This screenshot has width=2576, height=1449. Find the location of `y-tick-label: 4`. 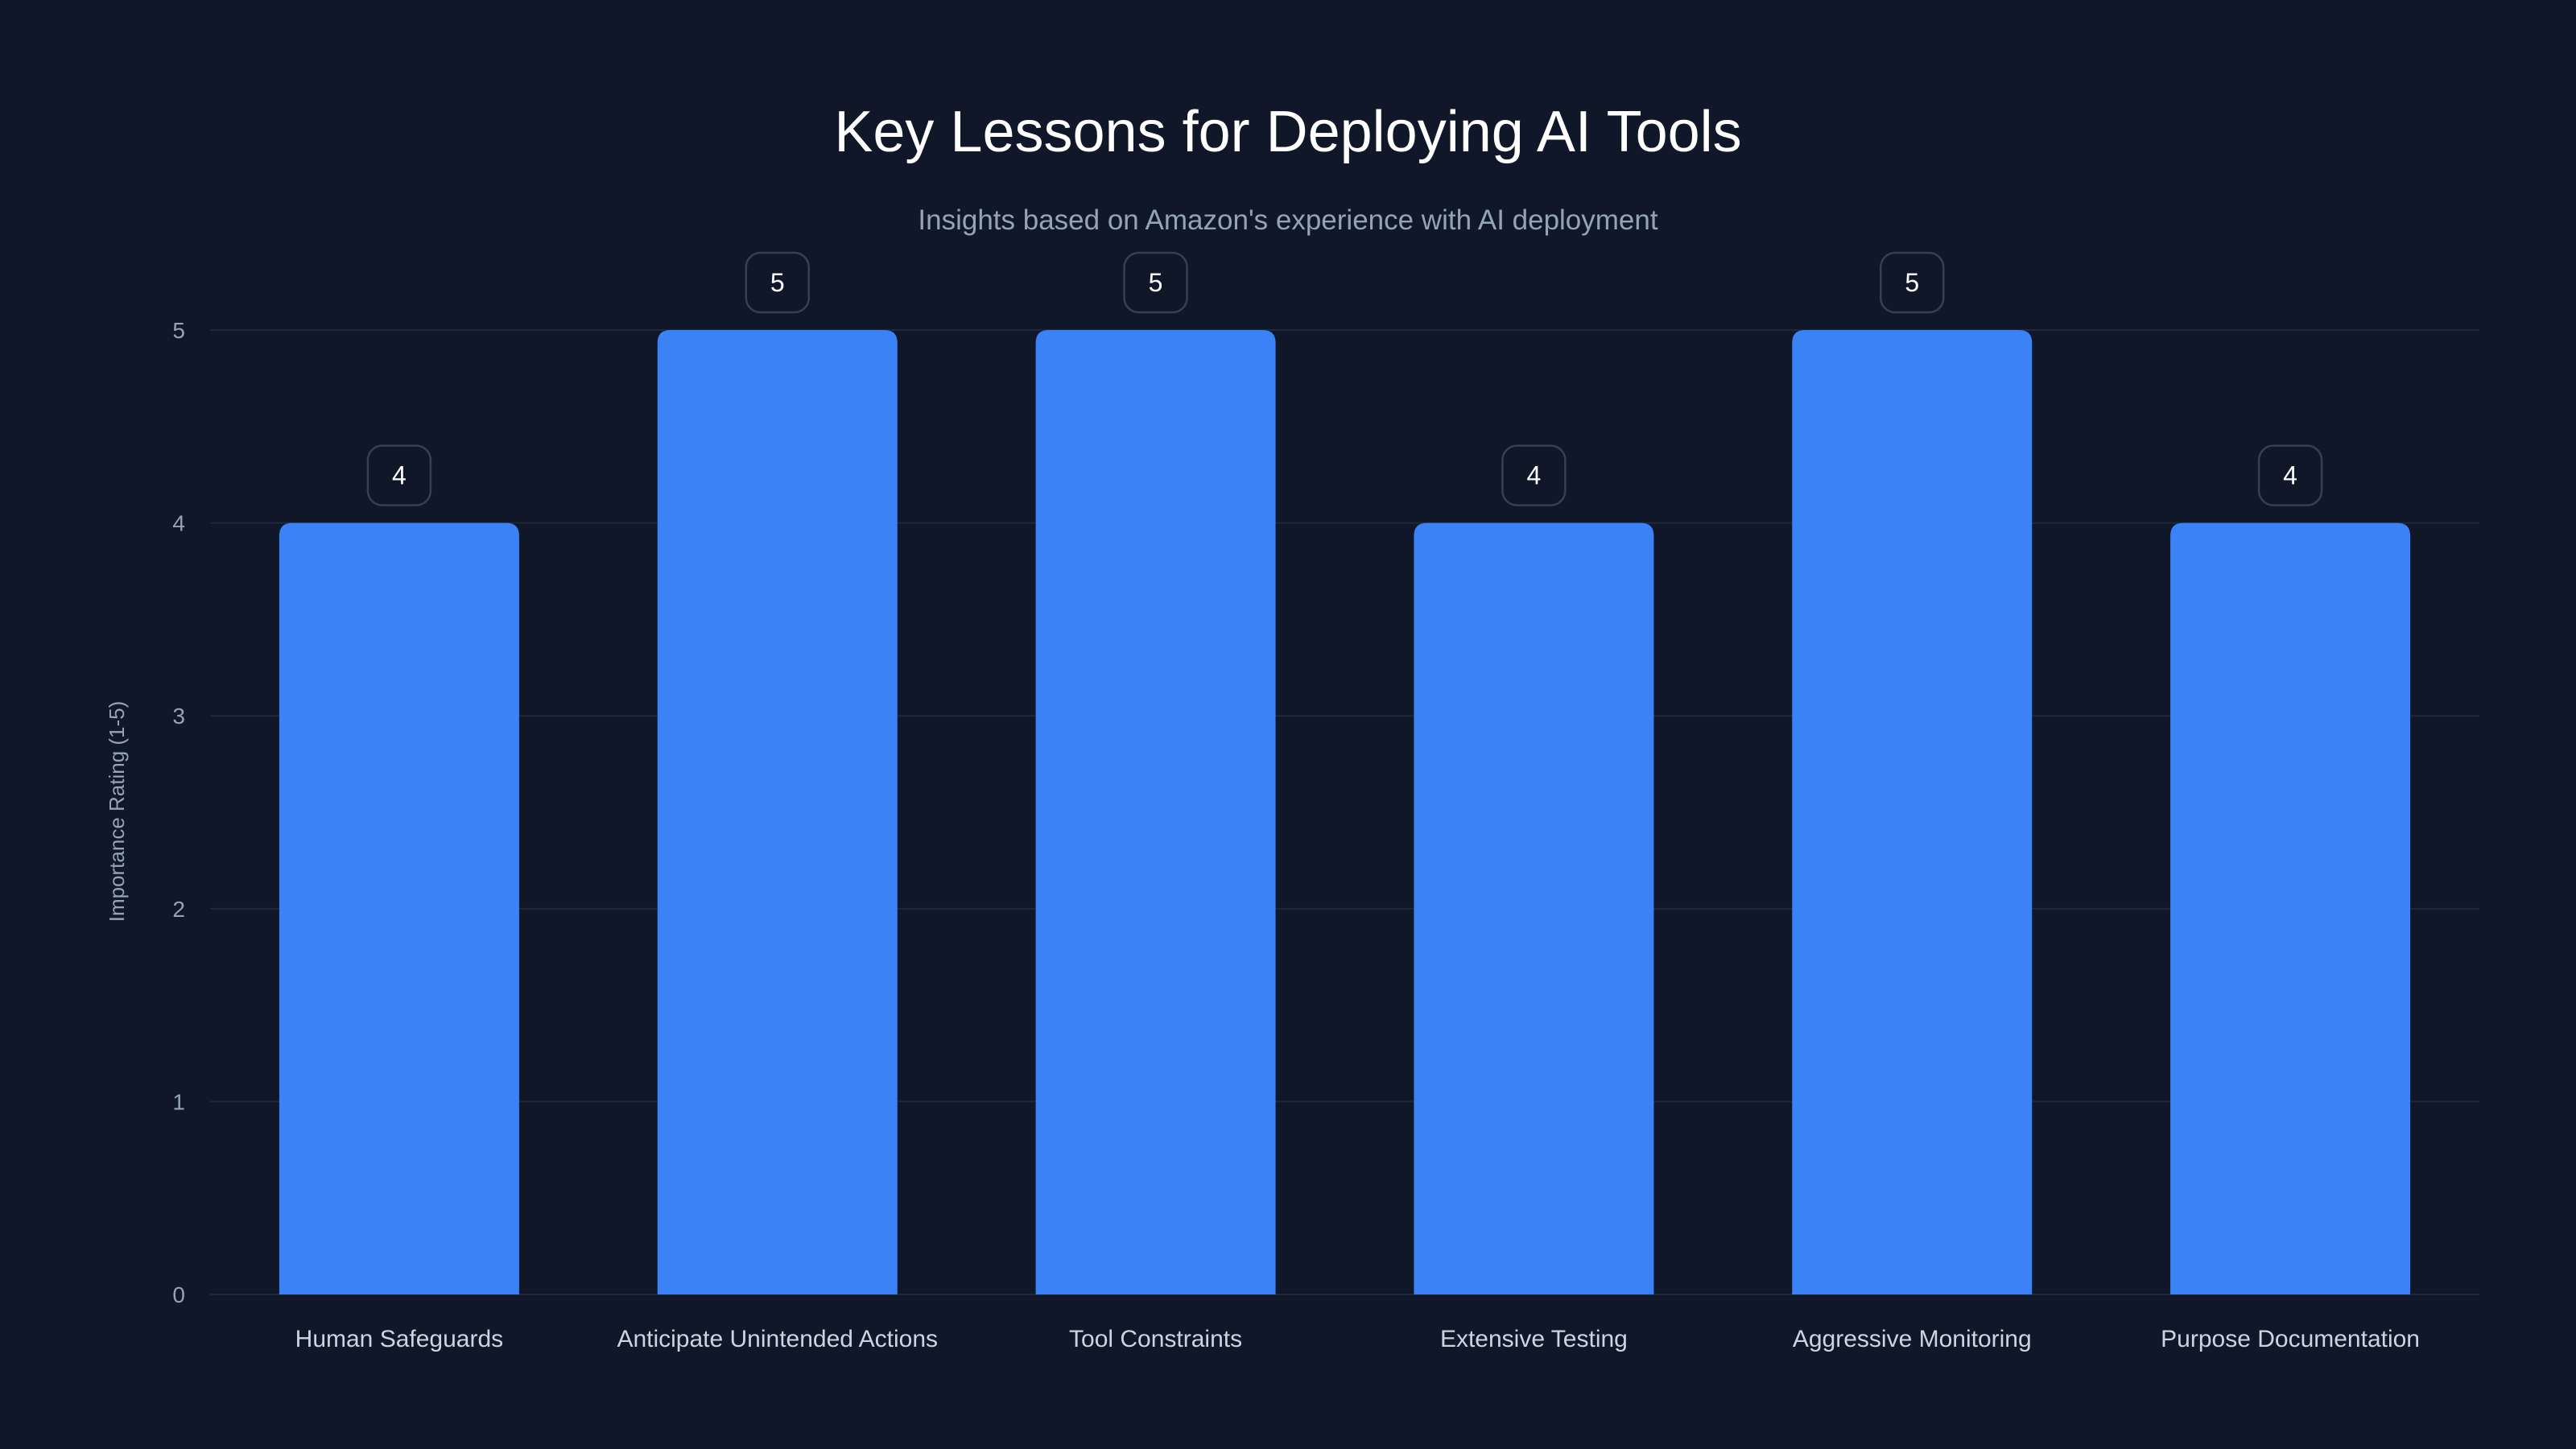

y-tick-label: 4 is located at coordinates (178, 523).